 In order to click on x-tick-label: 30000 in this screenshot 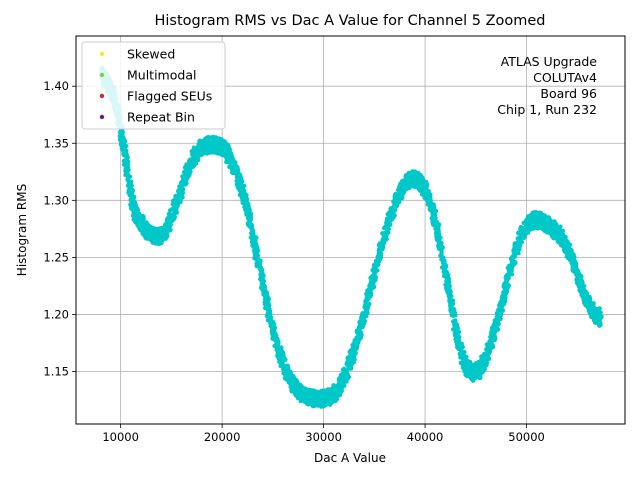, I will do `click(323, 437)`.